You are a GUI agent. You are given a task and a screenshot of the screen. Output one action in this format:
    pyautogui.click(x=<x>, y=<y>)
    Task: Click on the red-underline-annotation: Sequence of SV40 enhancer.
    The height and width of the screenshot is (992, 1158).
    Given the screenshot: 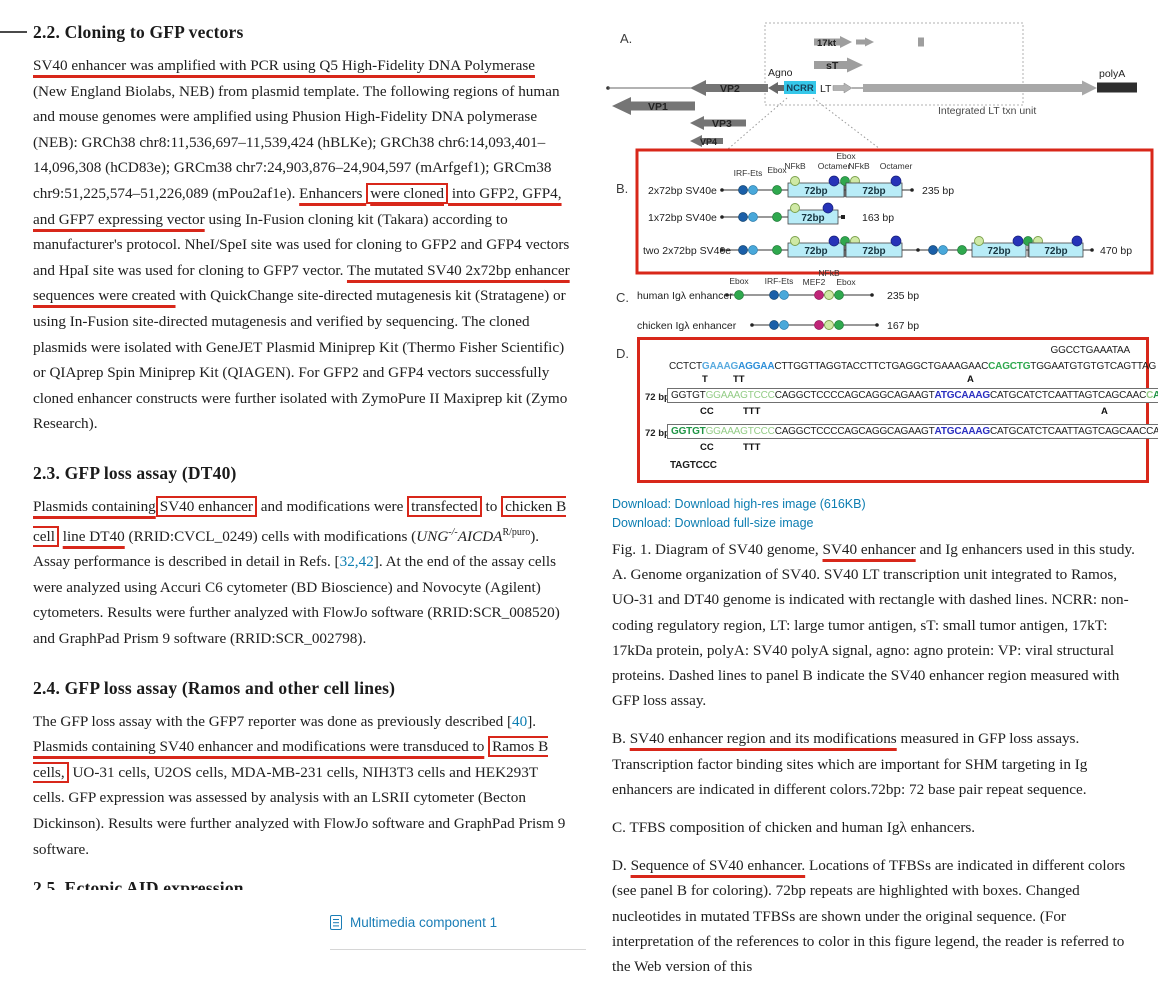 What is the action you would take?
    pyautogui.click(x=718, y=866)
    